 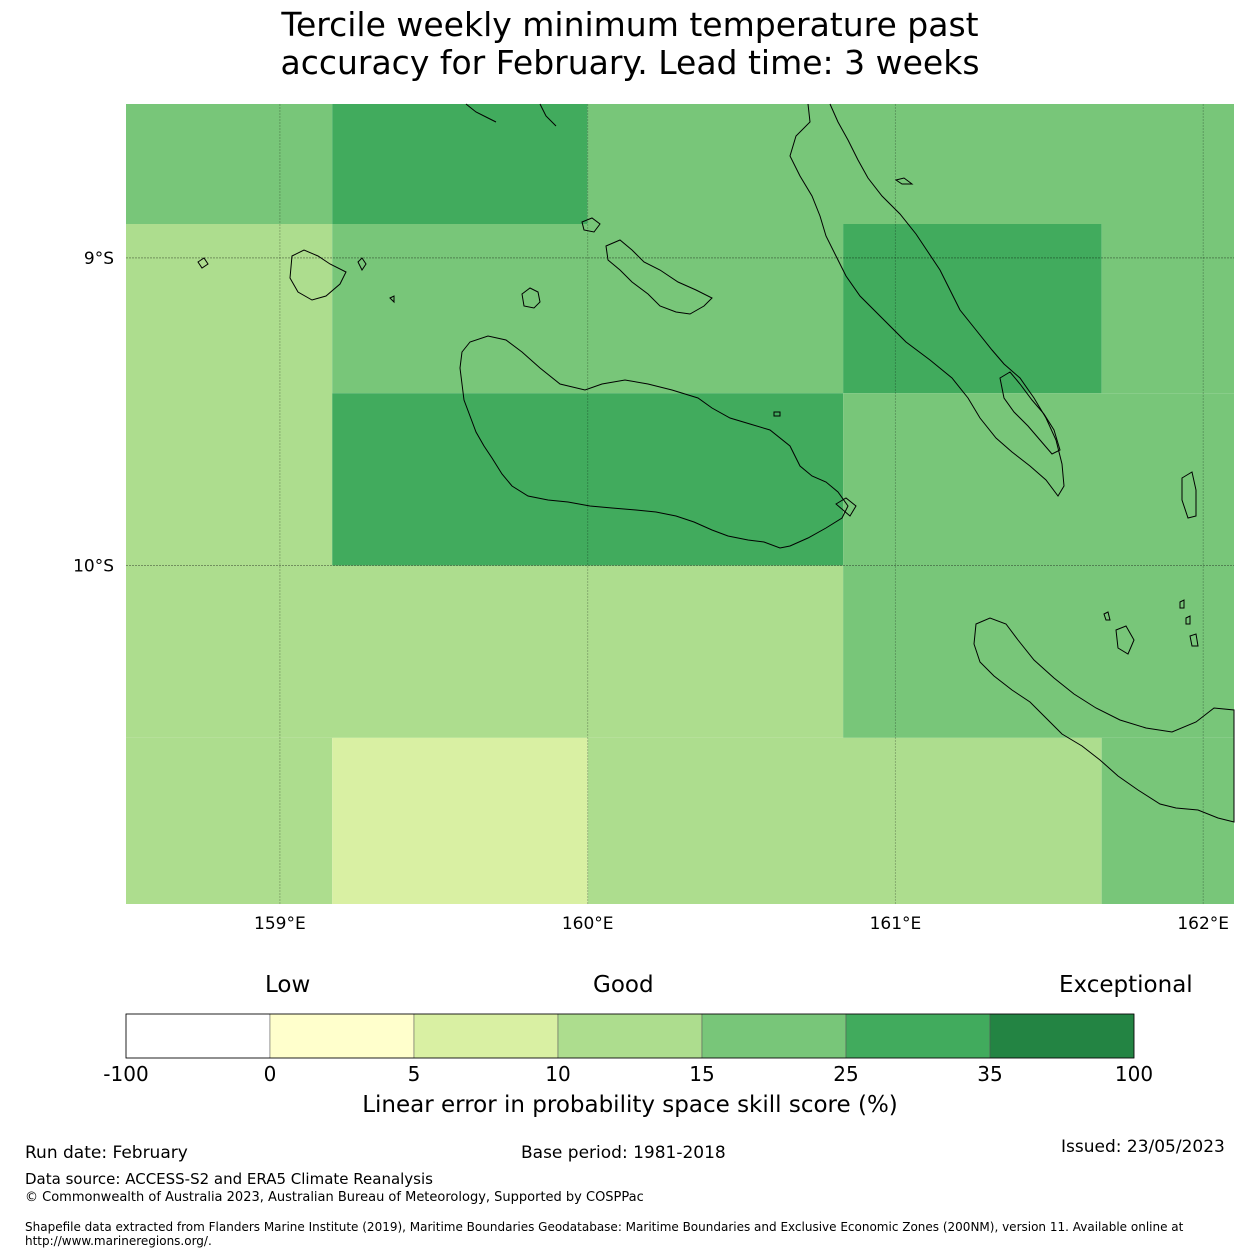 I want to click on coast-makira, so click(x=1104, y=720).